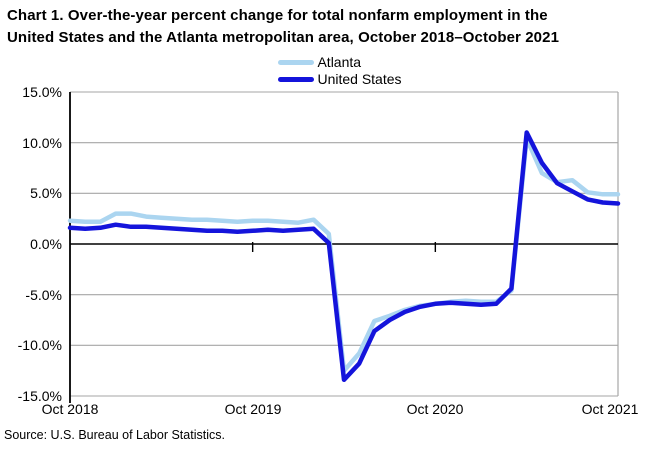 This screenshot has width=660, height=450. Describe the element at coordinates (114, 435) in the screenshot. I see `source-note: Source: U.S. Bureau of Labor Statistics.` at that location.